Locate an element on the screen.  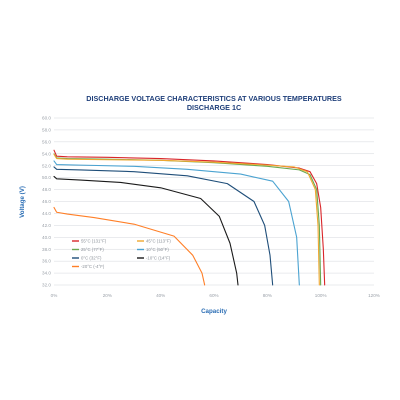
chart-subtitle: DISCHARGE 1C is located at coordinates (214, 107).